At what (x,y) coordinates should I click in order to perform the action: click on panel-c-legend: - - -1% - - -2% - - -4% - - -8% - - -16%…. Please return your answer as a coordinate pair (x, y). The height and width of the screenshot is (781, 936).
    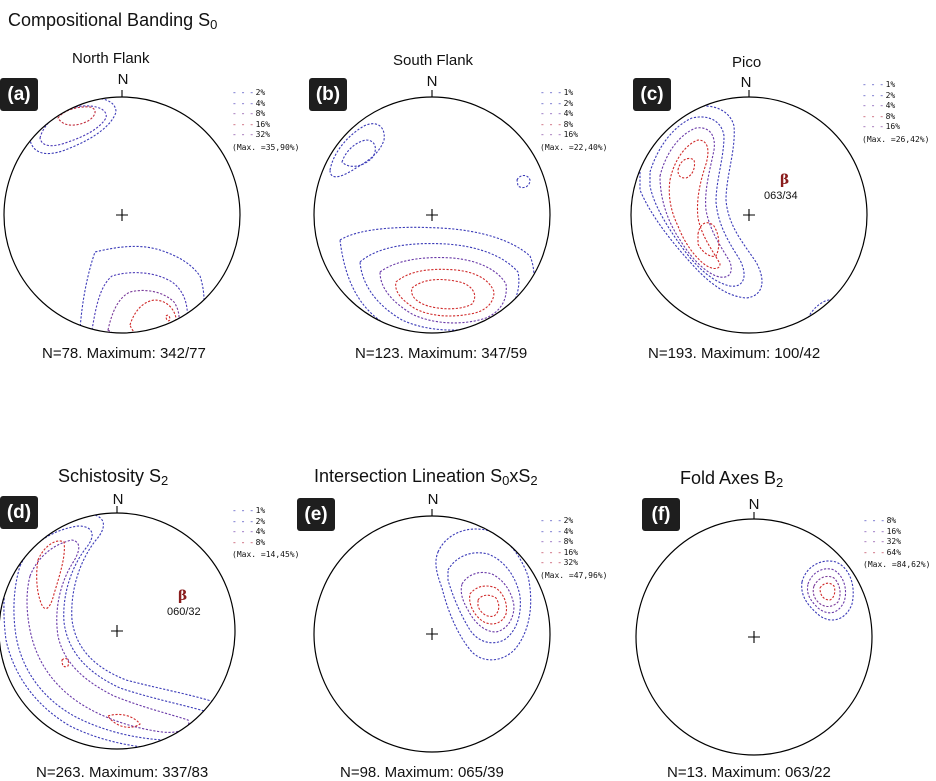
    Looking at the image, I should click on (895, 113).